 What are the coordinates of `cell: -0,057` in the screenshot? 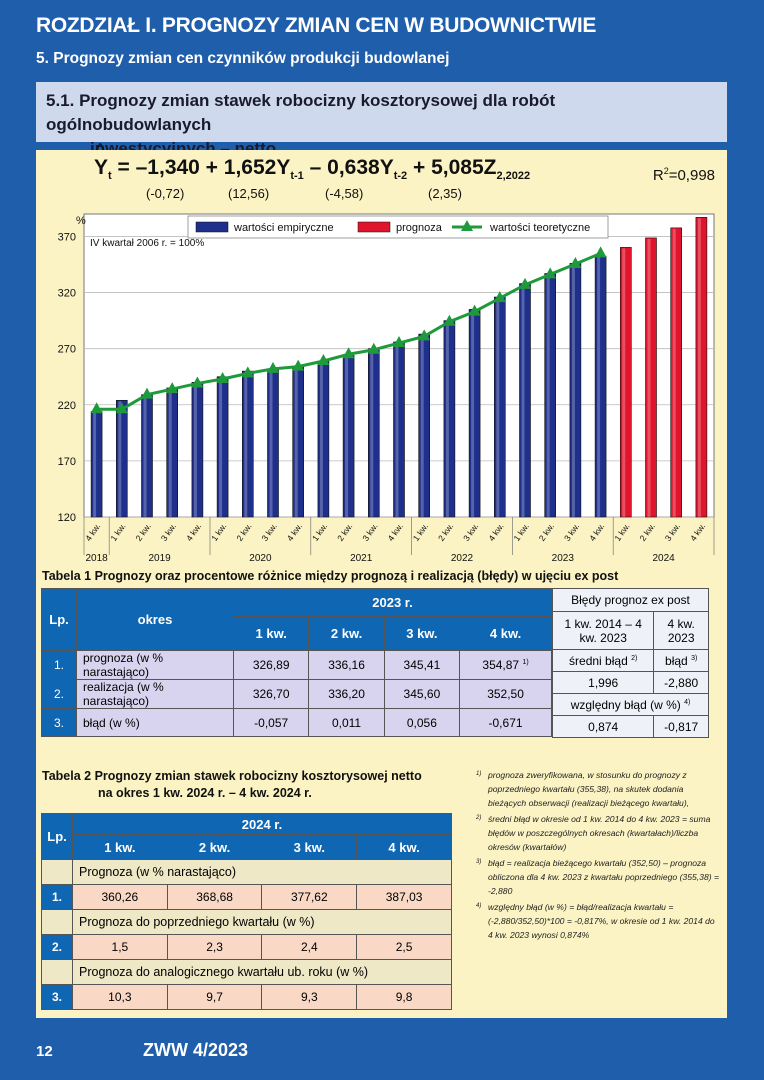 It's located at (271, 722).